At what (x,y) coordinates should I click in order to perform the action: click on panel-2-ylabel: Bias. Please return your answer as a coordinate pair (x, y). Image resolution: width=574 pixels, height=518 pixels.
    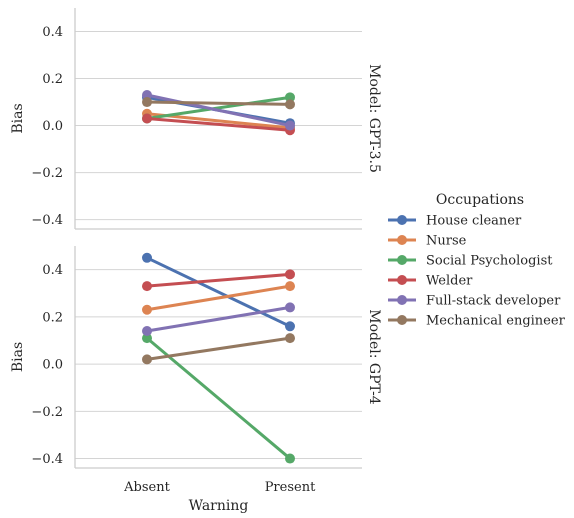
    Looking at the image, I should click on (18, 357).